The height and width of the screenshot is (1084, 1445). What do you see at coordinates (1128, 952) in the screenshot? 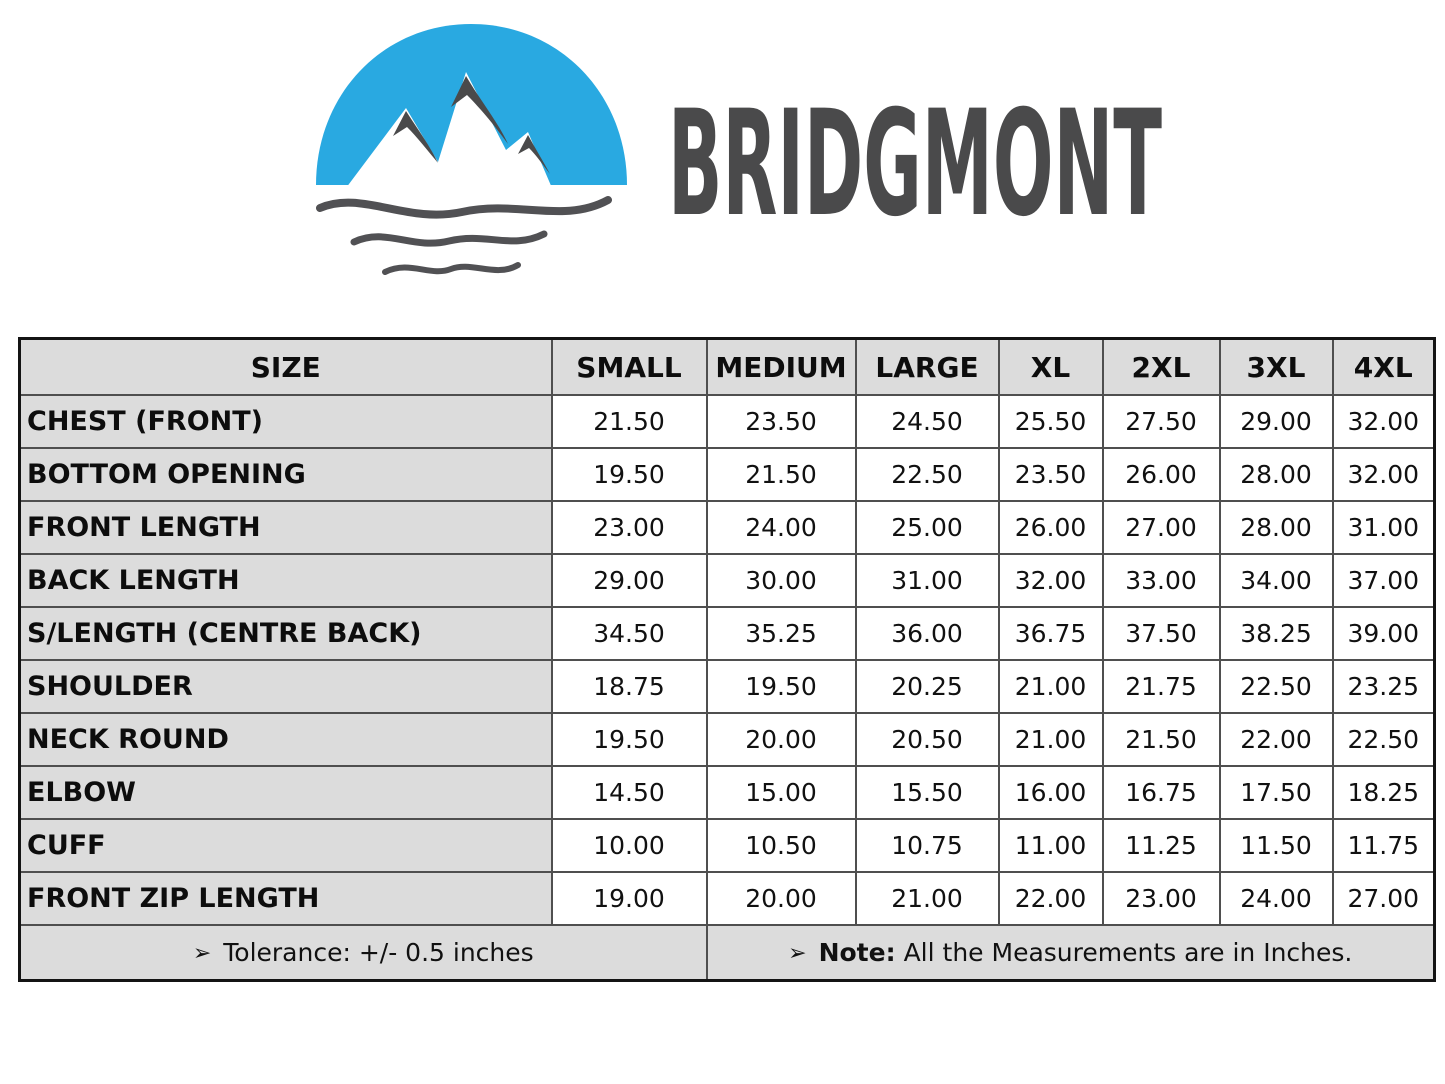
I see `note-text: All the Measurements are in Inches.` at bounding box center [1128, 952].